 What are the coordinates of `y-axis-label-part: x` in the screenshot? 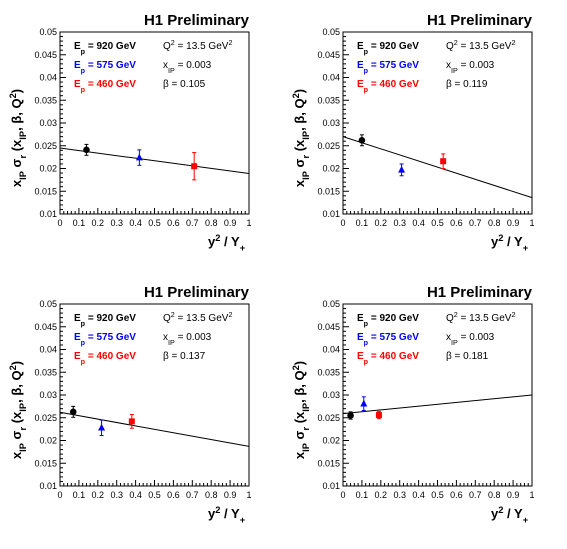 It's located at (16, 183).